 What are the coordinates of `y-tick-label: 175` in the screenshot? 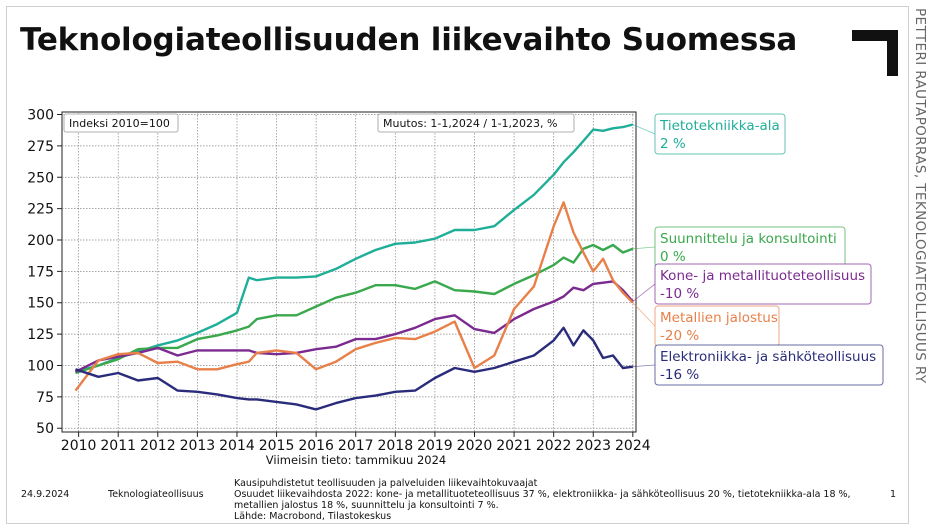 It's located at (40, 272).